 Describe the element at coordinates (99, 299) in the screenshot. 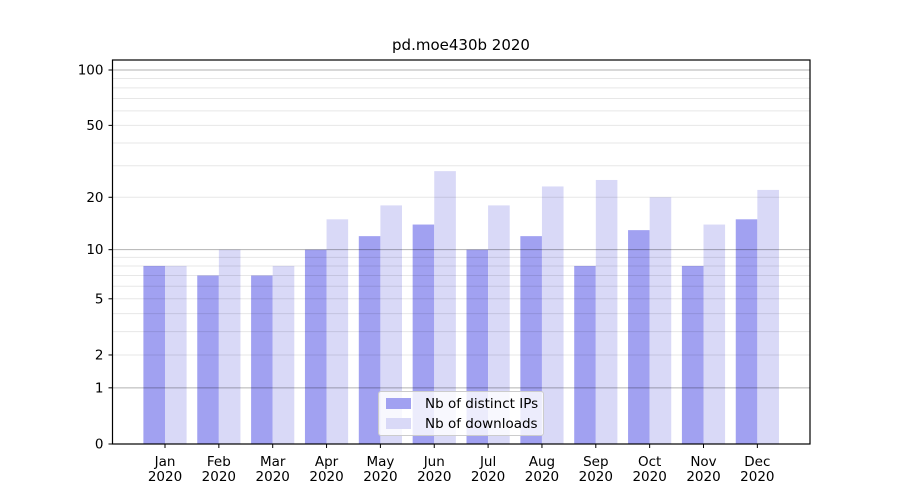

I see `y-tick-label-5: 5` at that location.